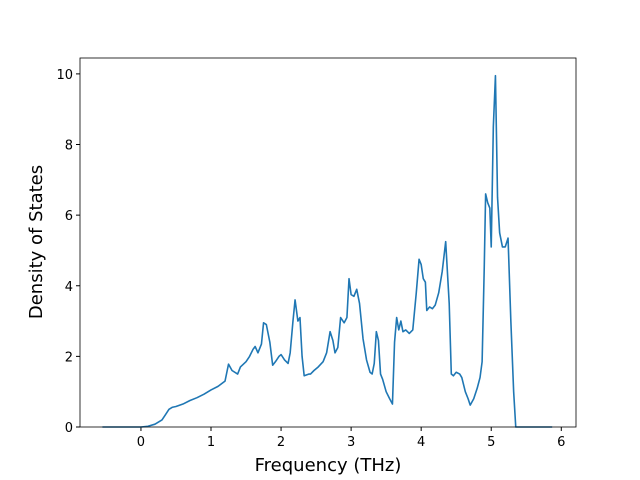 The image size is (640, 480). What do you see at coordinates (421, 442) in the screenshot?
I see `x-tick-label: 4` at bounding box center [421, 442].